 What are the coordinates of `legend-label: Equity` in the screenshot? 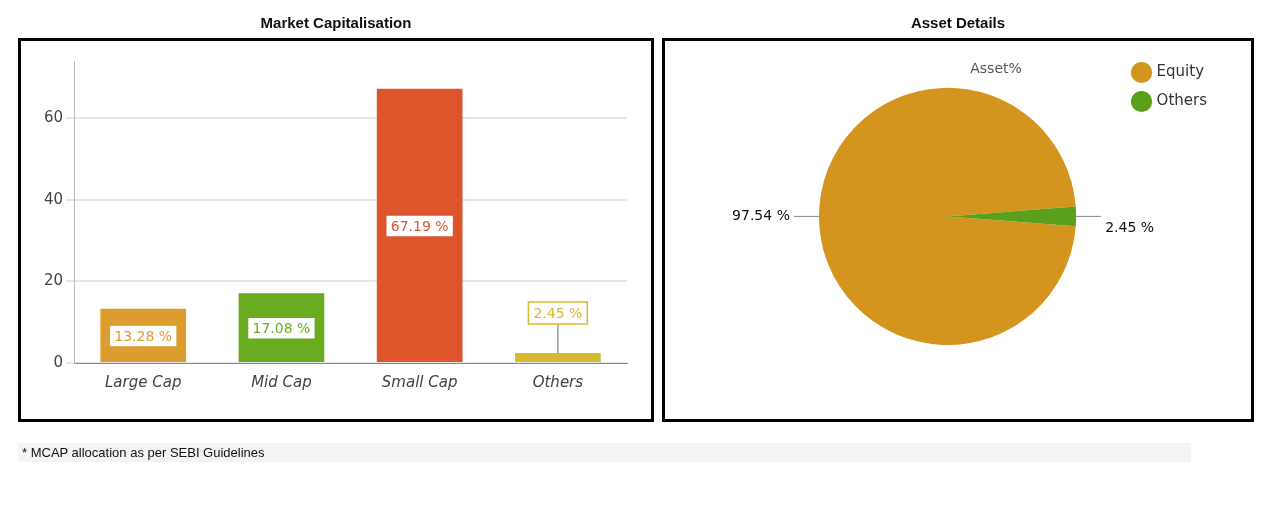 It's located at (1180, 71).